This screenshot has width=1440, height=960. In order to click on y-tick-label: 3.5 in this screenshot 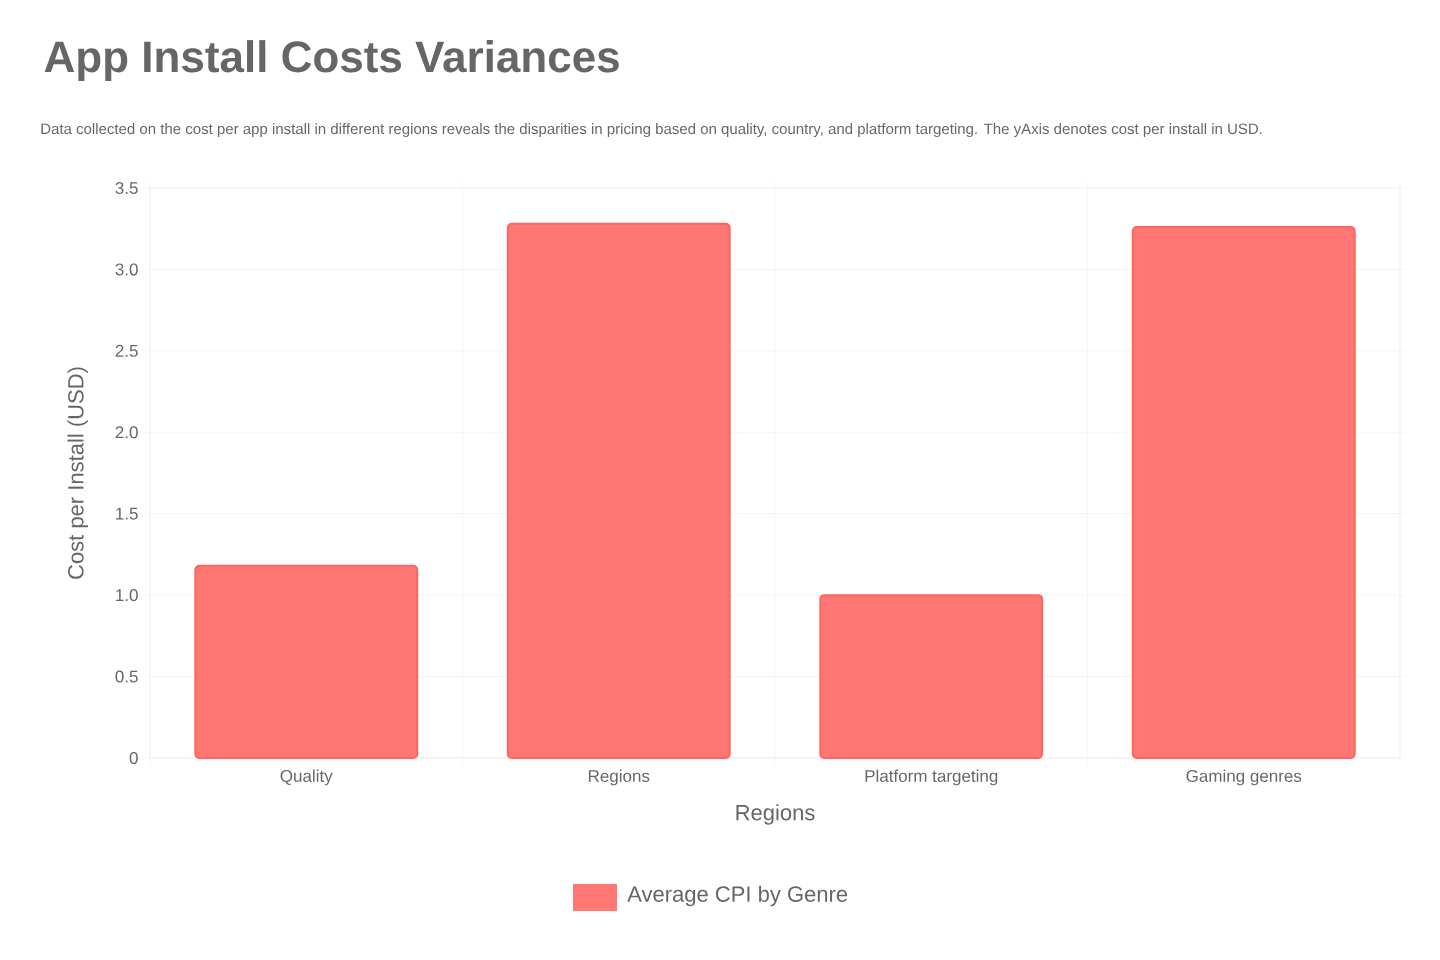, I will do `click(126, 188)`.